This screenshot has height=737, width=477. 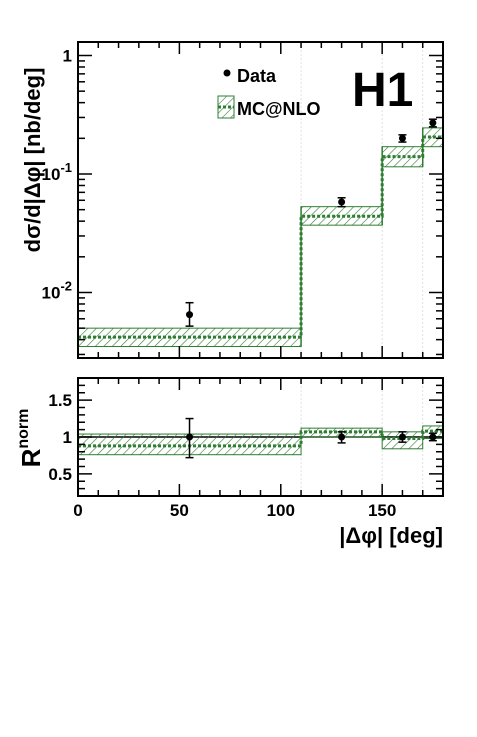 I want to click on bottom-y-tick-label: 0.5, so click(x=60, y=474).